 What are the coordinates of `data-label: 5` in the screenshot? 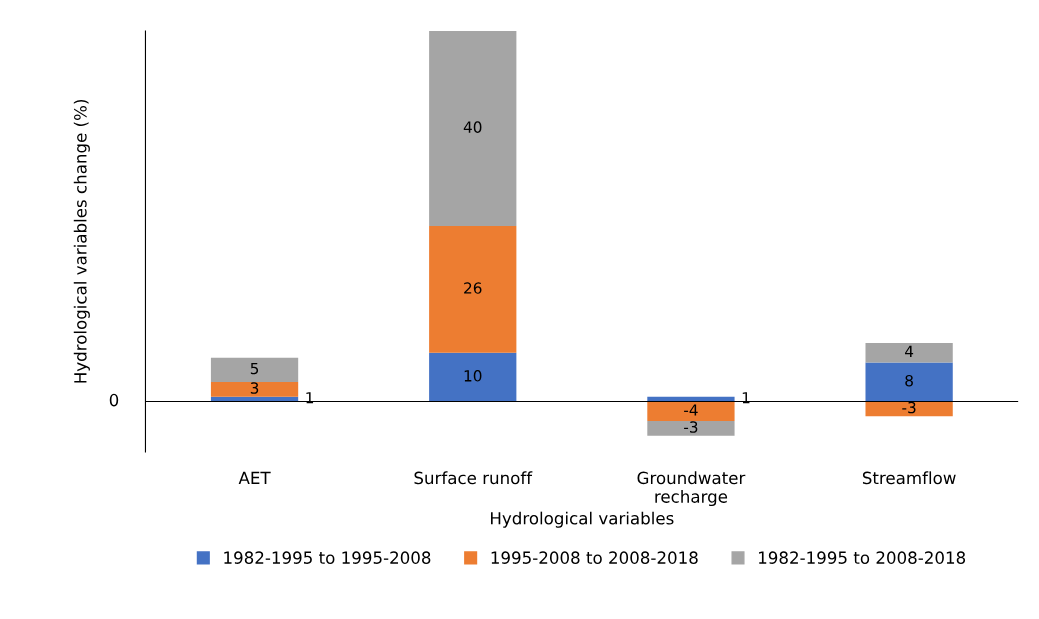 It's located at (254, 368).